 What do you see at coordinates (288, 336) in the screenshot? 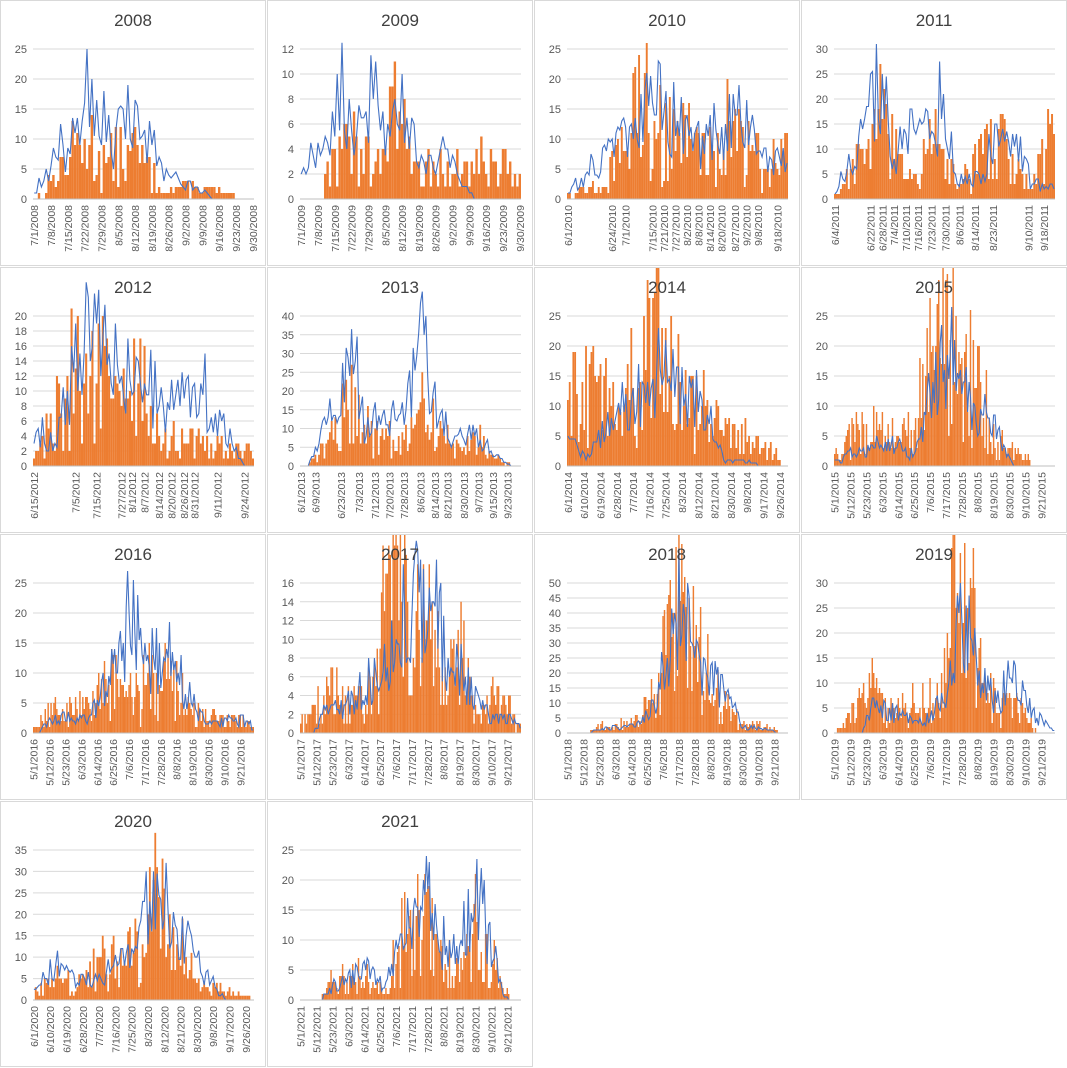
I see `y-tick-label: 35` at bounding box center [288, 336].